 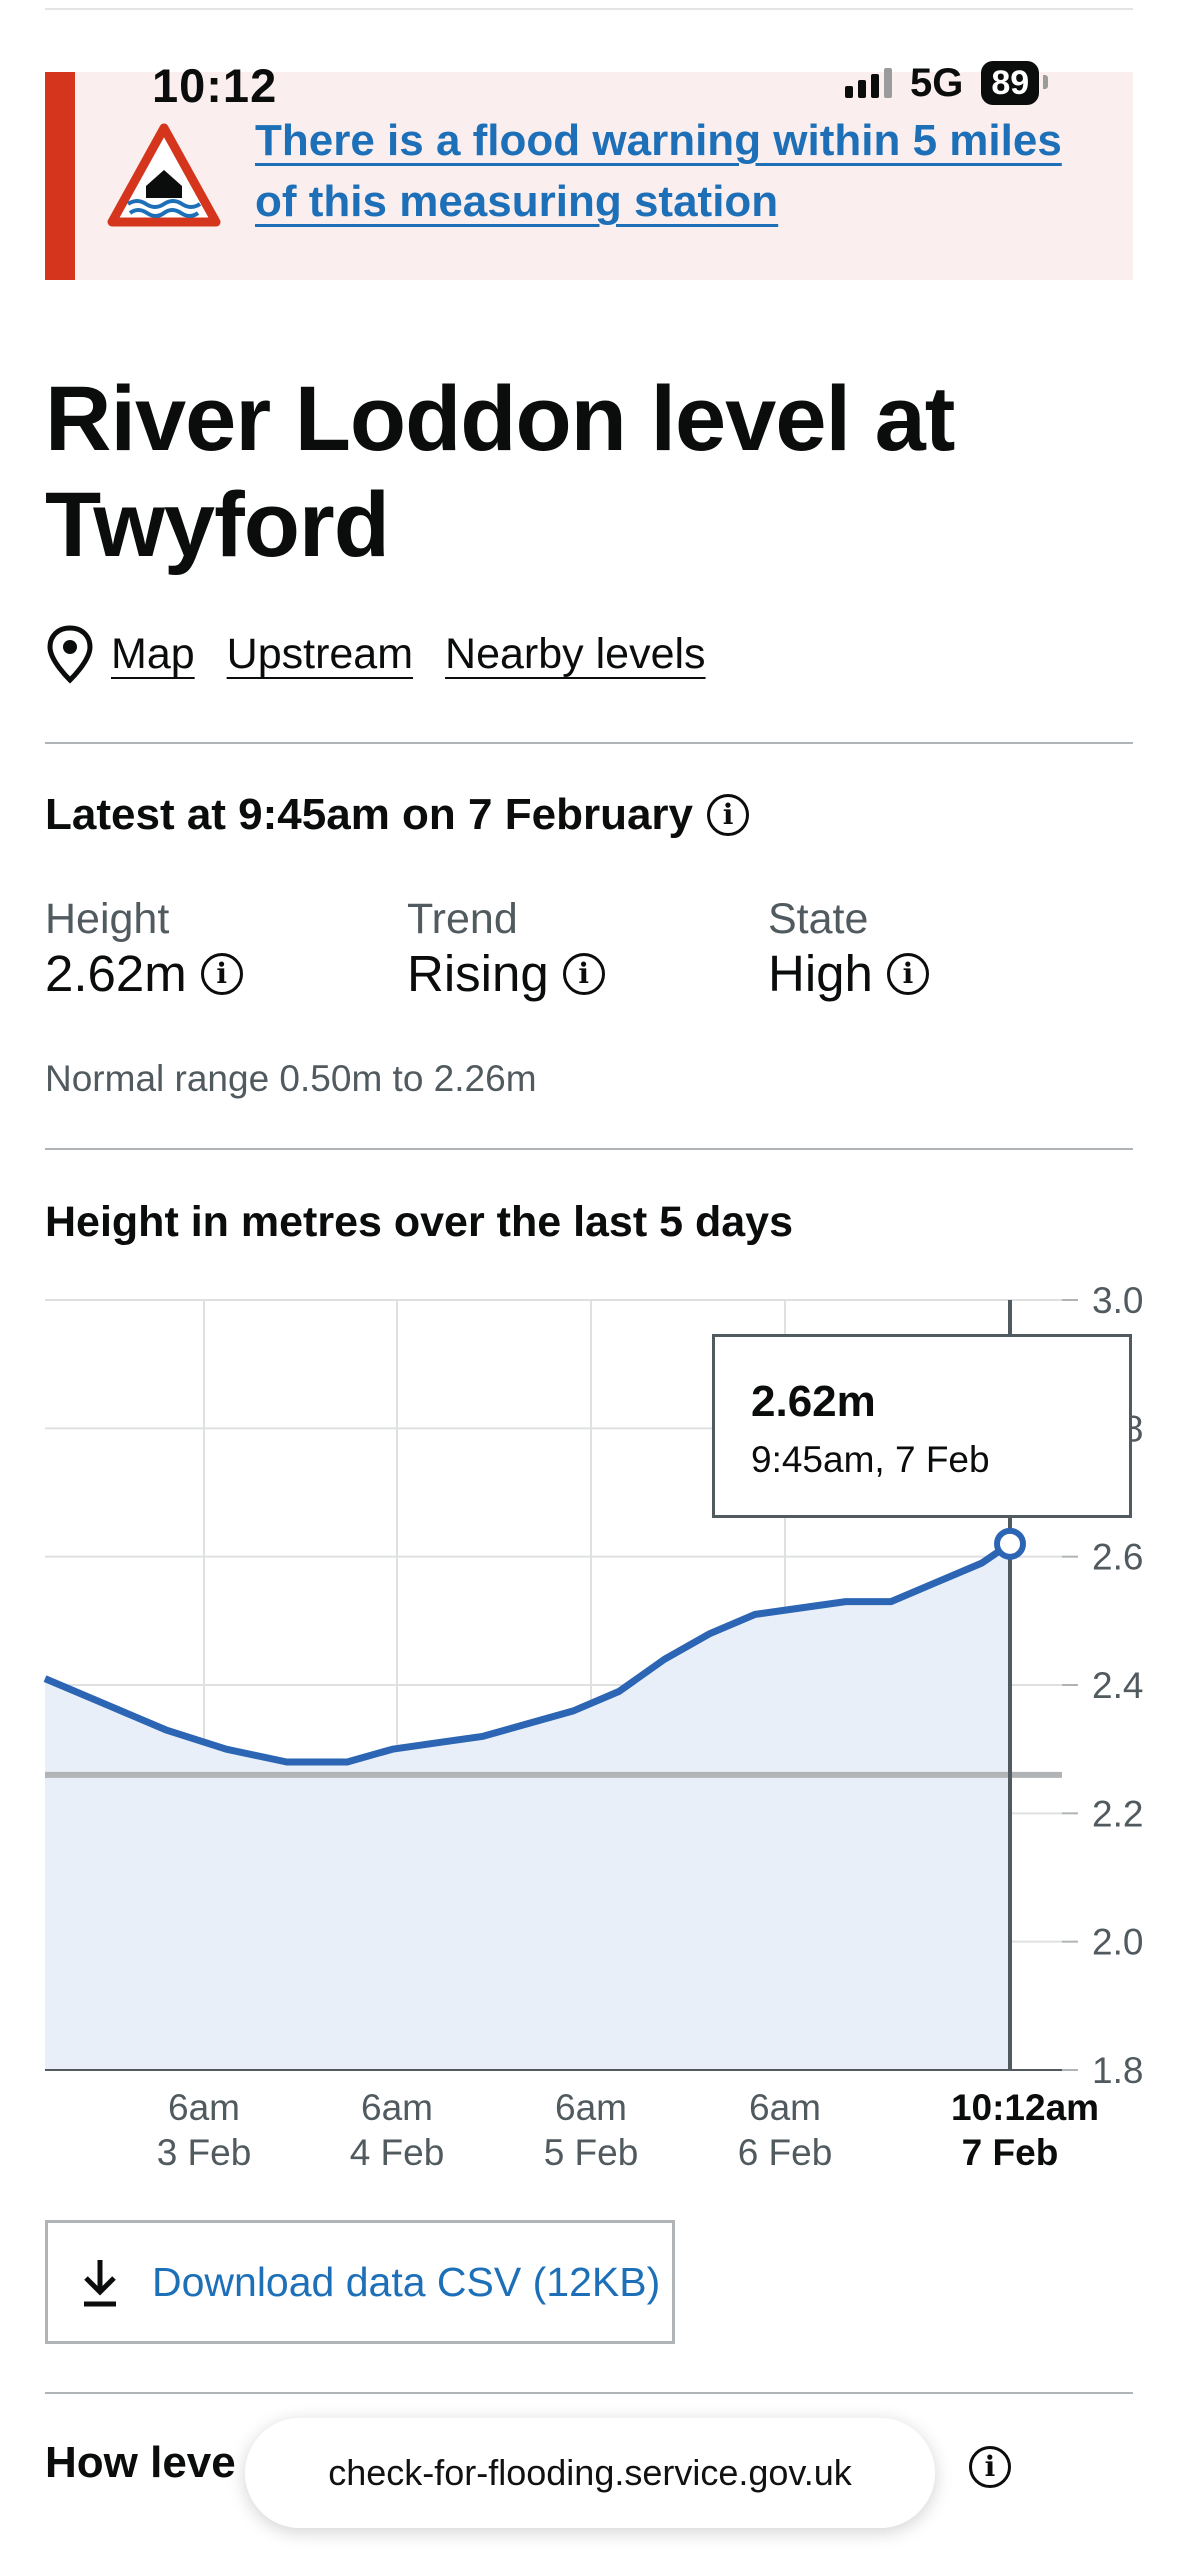 I want to click on height-value-row: 2.62m i, so click(x=144, y=973).